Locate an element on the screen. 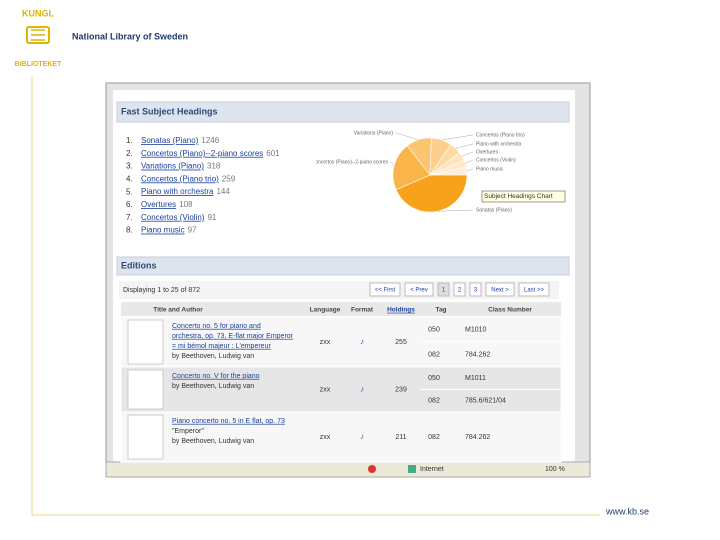 The height and width of the screenshot is (540, 720). subject-count: 108 is located at coordinates (186, 204).